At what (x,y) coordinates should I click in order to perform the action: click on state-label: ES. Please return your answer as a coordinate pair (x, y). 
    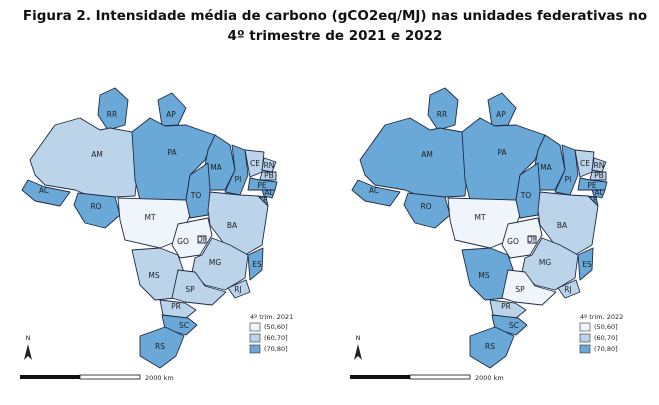
    Looking at the image, I should click on (587, 264).